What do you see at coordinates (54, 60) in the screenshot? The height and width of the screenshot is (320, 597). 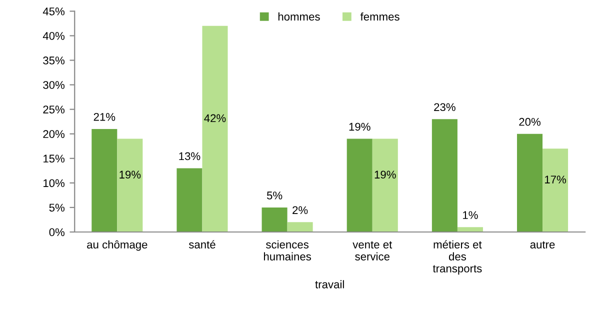 I see `y-tick-label: 35%` at bounding box center [54, 60].